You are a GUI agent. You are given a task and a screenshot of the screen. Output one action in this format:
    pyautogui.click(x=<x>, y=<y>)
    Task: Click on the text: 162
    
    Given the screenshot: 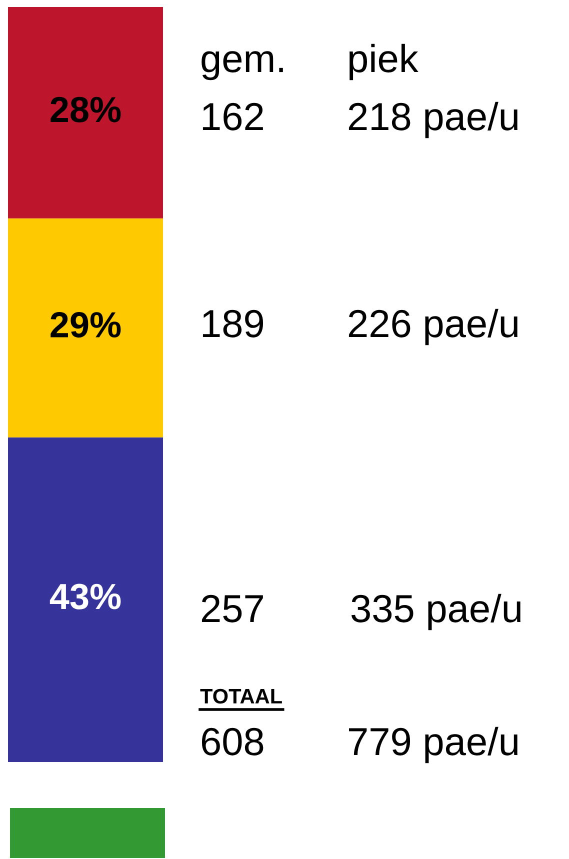 What is the action you would take?
    pyautogui.click(x=232, y=116)
    